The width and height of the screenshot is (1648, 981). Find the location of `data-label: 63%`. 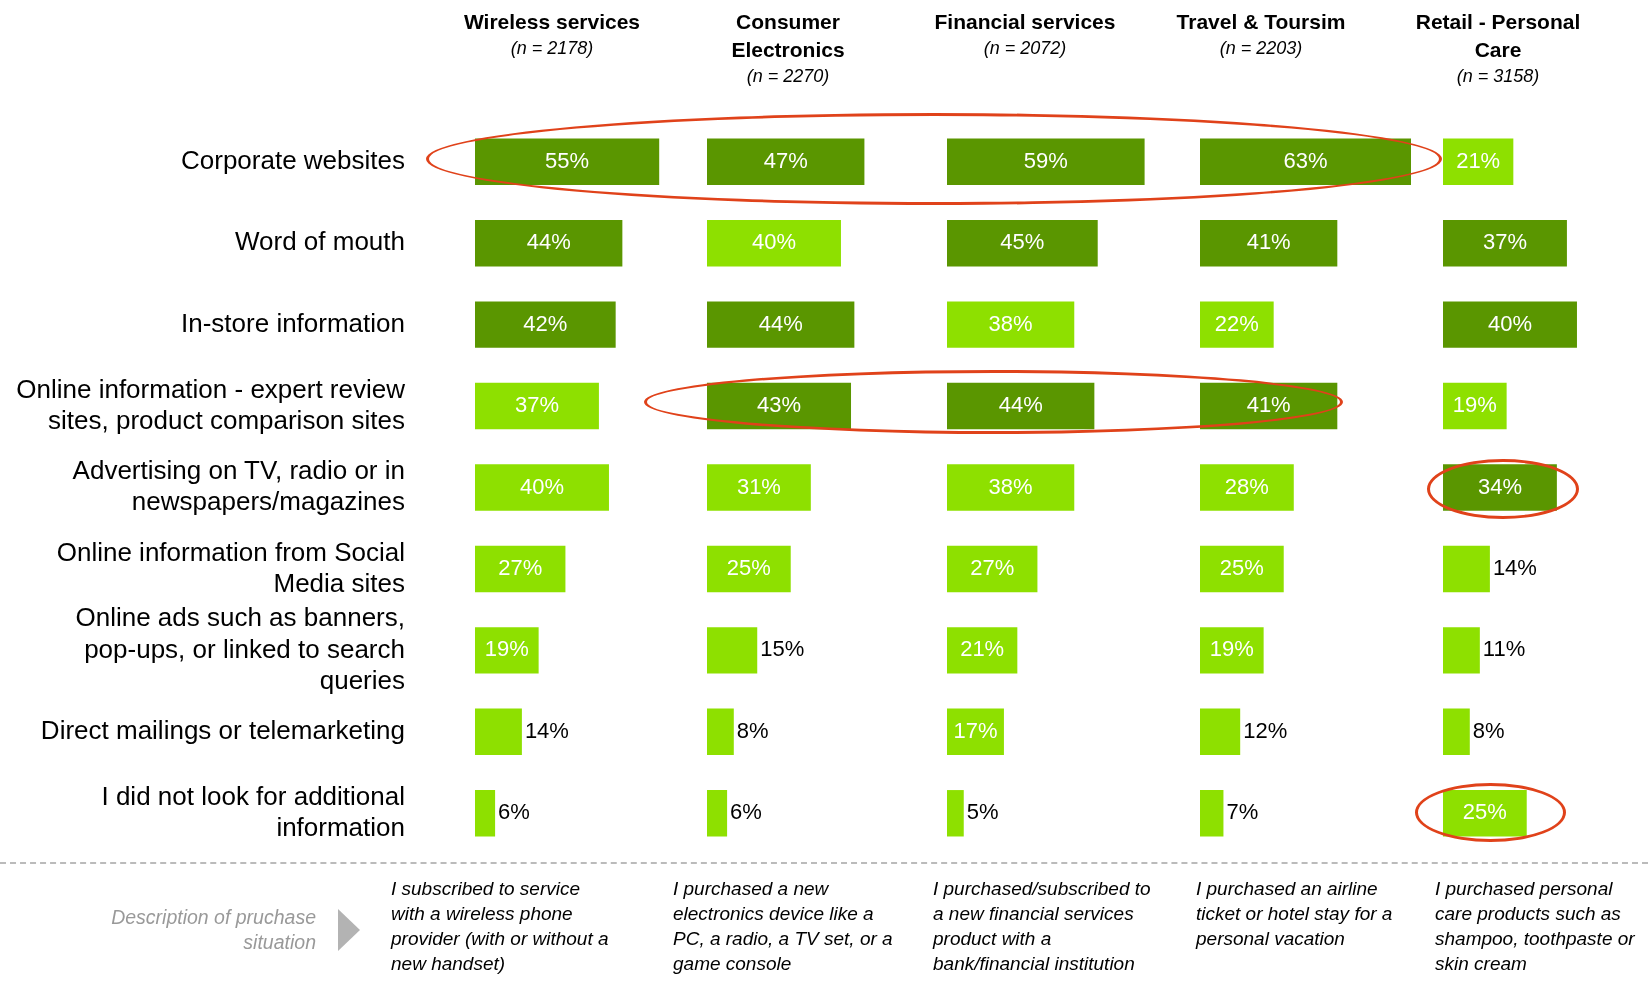

data-label: 63% is located at coordinates (1305, 160).